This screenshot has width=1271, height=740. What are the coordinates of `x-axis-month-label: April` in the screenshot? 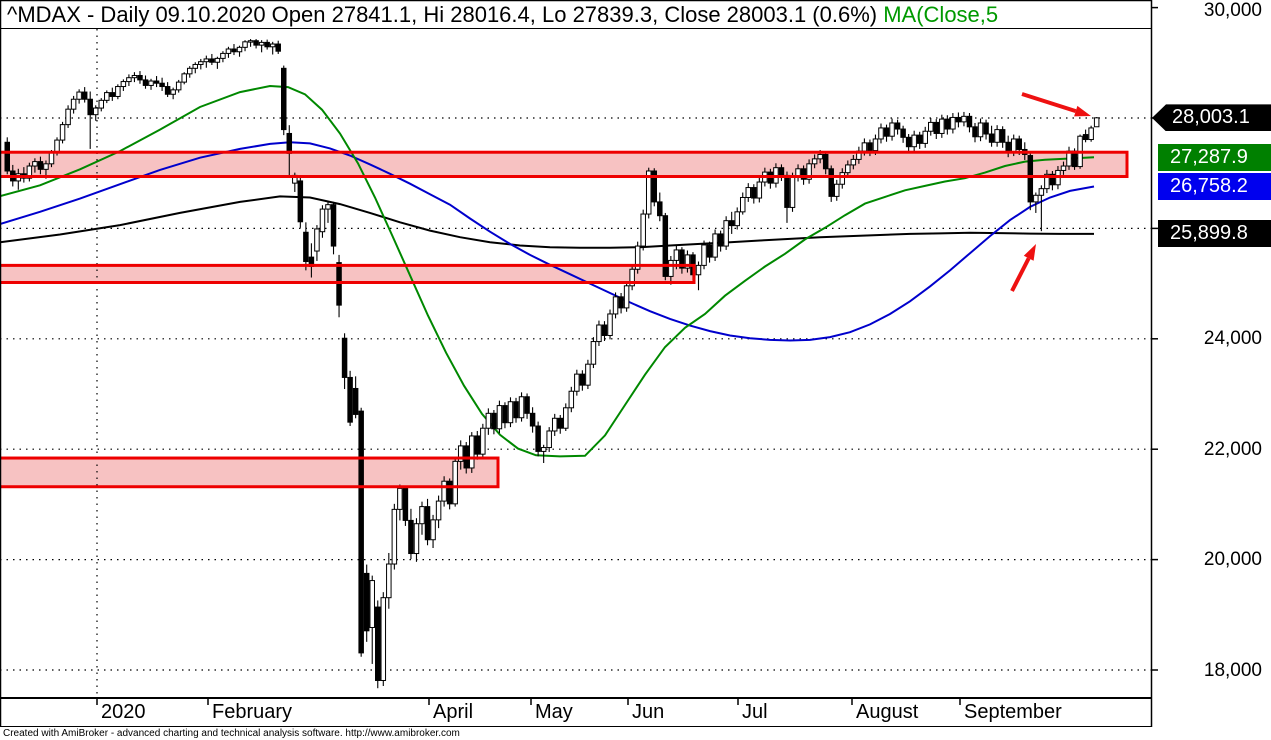 It's located at (453, 712).